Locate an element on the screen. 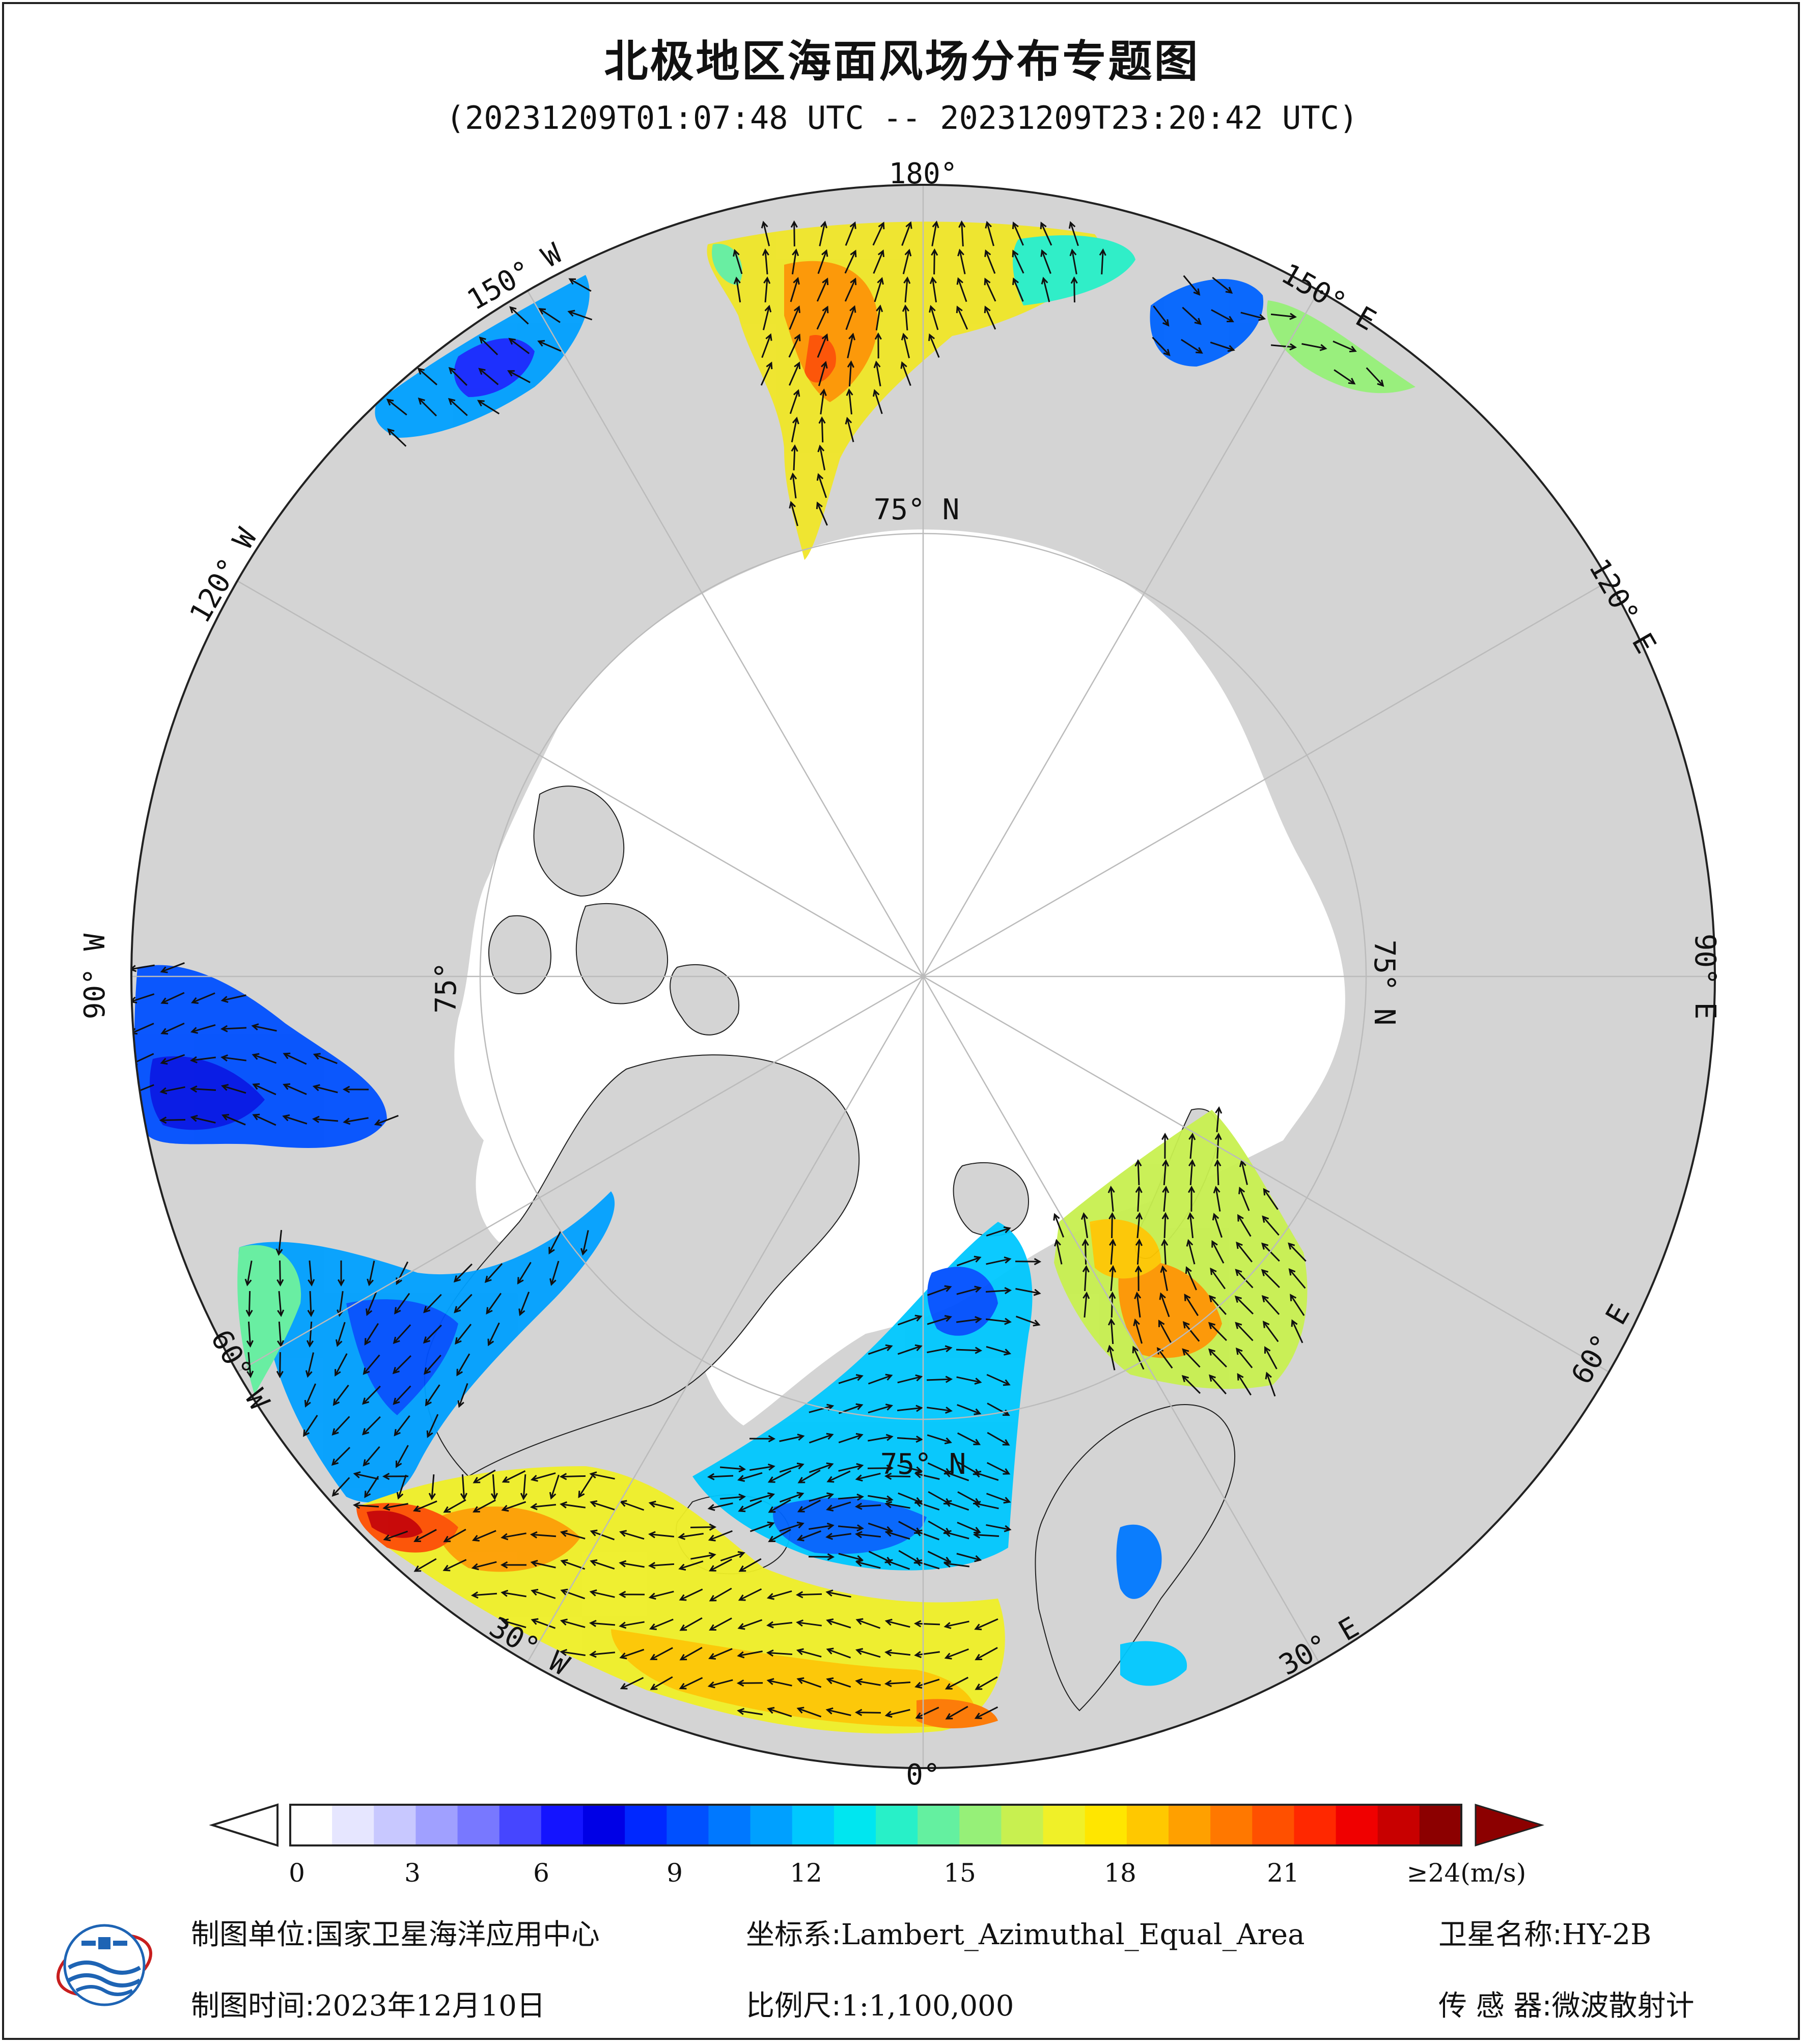  soa-logo is located at coordinates (104, 1965).